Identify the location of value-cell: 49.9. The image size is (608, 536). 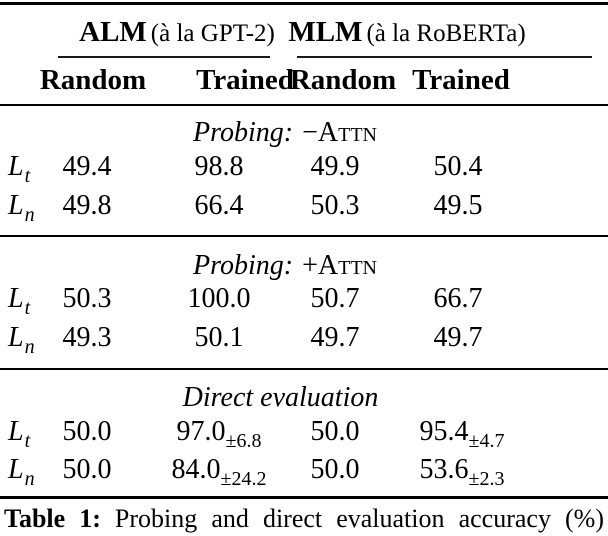
(335, 166).